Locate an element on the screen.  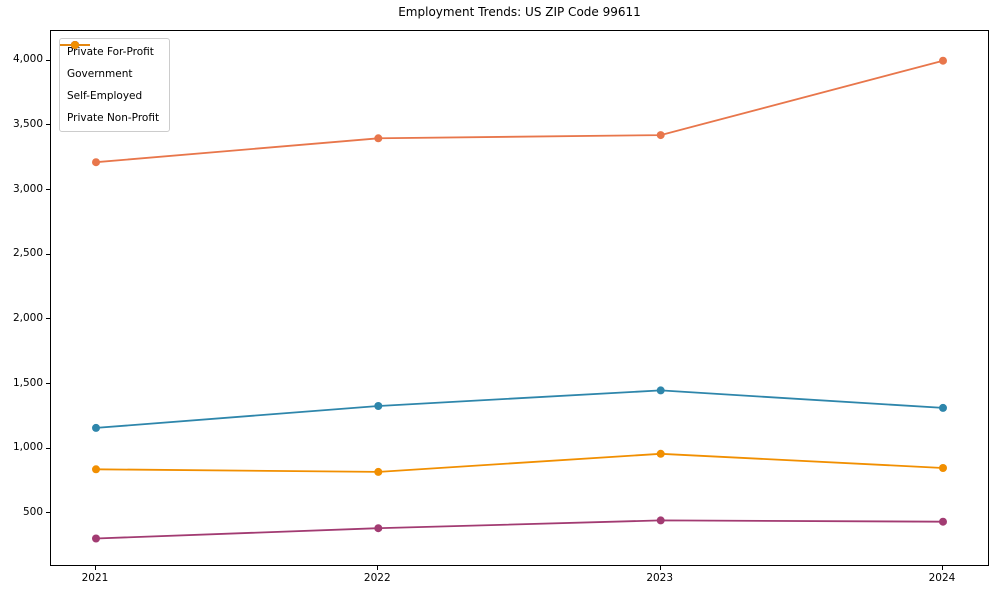
marker-government-2021 is located at coordinates (96, 427).